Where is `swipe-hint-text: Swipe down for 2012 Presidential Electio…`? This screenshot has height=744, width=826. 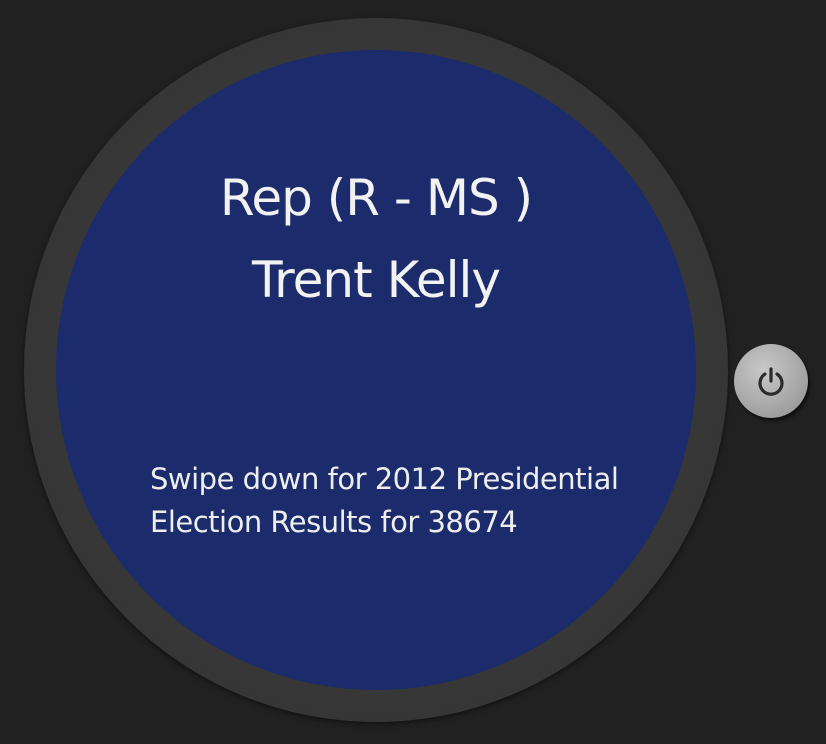 swipe-hint-text: Swipe down for 2012 Presidential Electio… is located at coordinates (384, 500).